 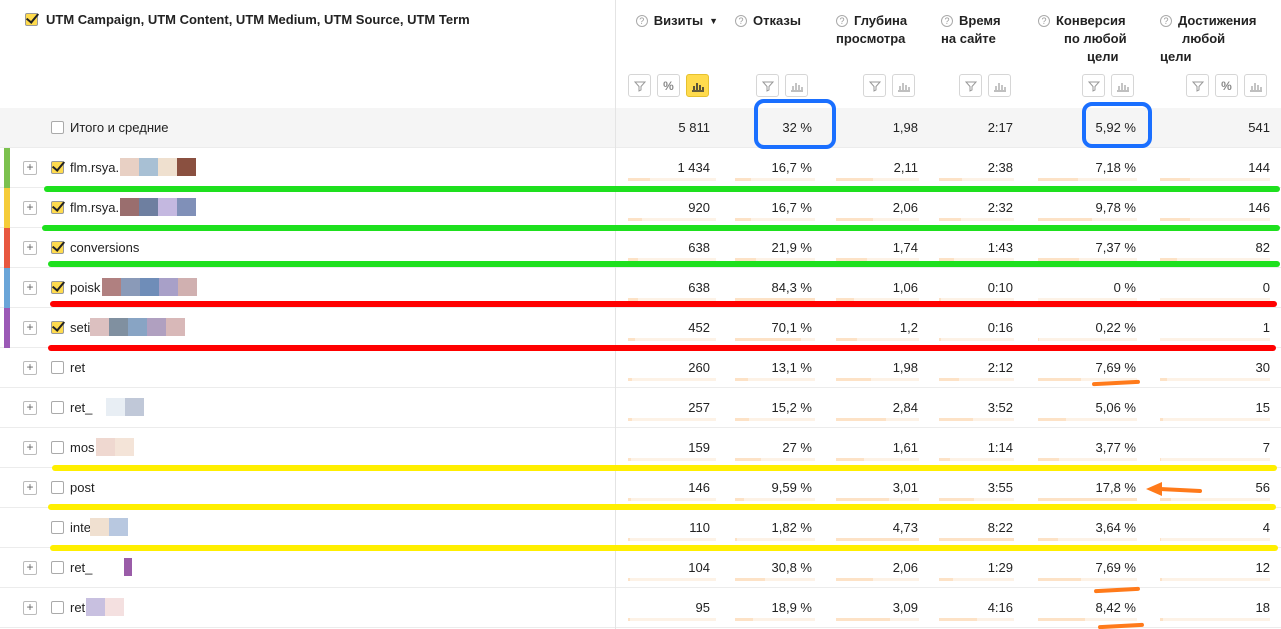 I want to click on metric-header-time: ? Время на сайте, so click(x=976, y=30).